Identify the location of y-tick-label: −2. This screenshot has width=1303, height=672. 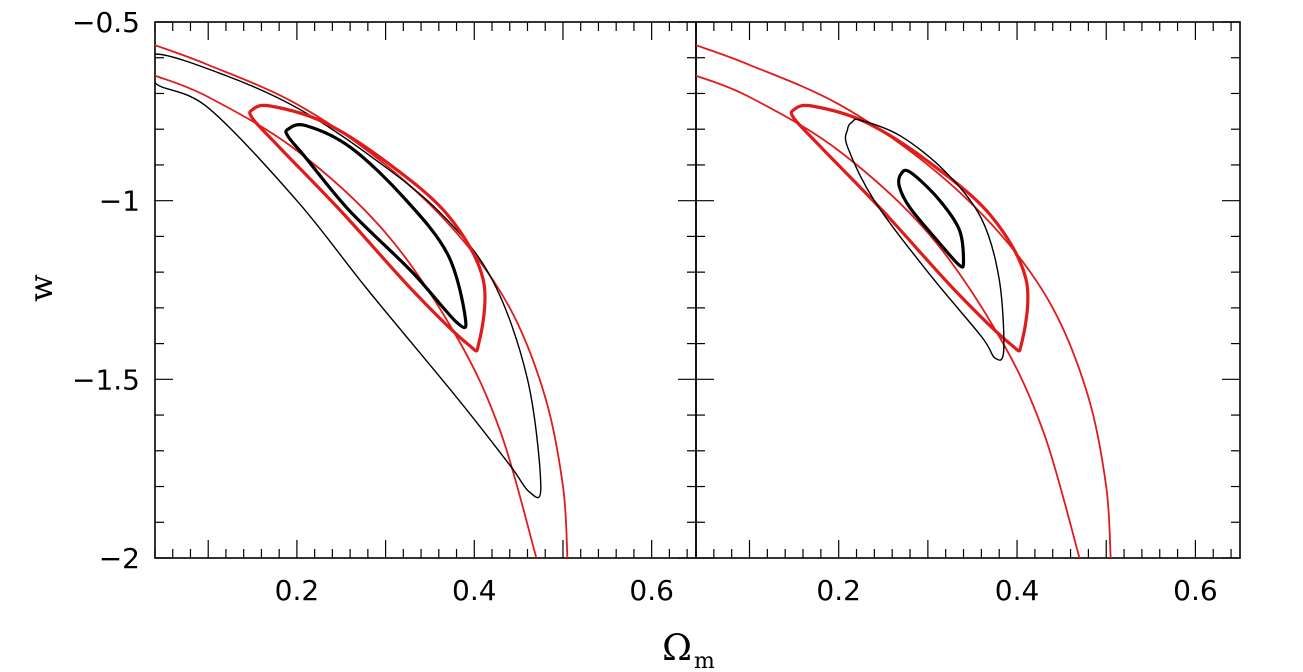
(119, 558).